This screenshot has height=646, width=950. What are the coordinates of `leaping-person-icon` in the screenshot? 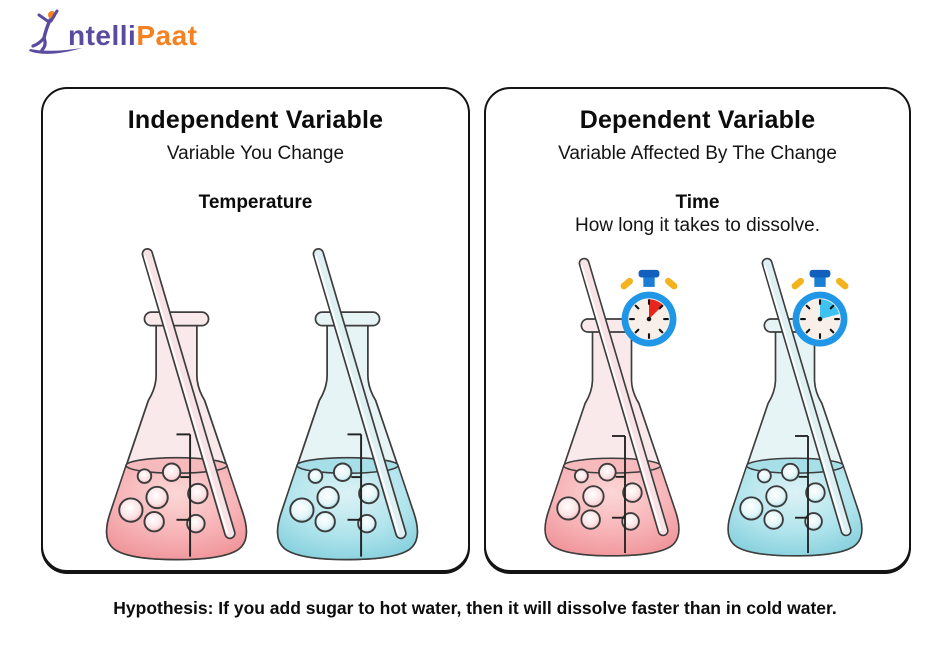 It's located at (55, 31).